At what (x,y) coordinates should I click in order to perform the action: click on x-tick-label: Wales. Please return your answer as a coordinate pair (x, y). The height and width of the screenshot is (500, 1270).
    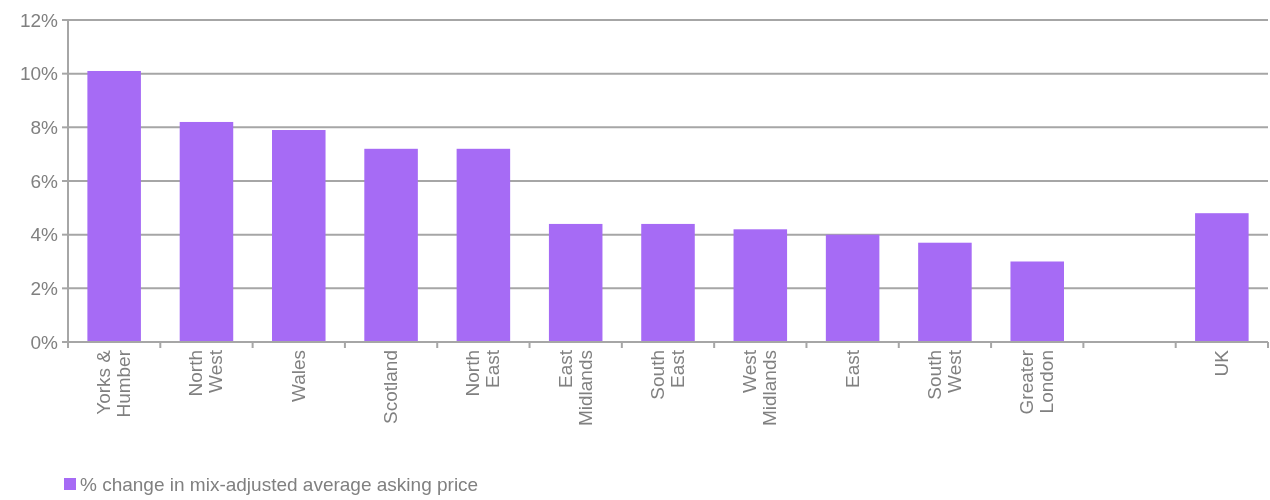
    Looking at the image, I should click on (298, 376).